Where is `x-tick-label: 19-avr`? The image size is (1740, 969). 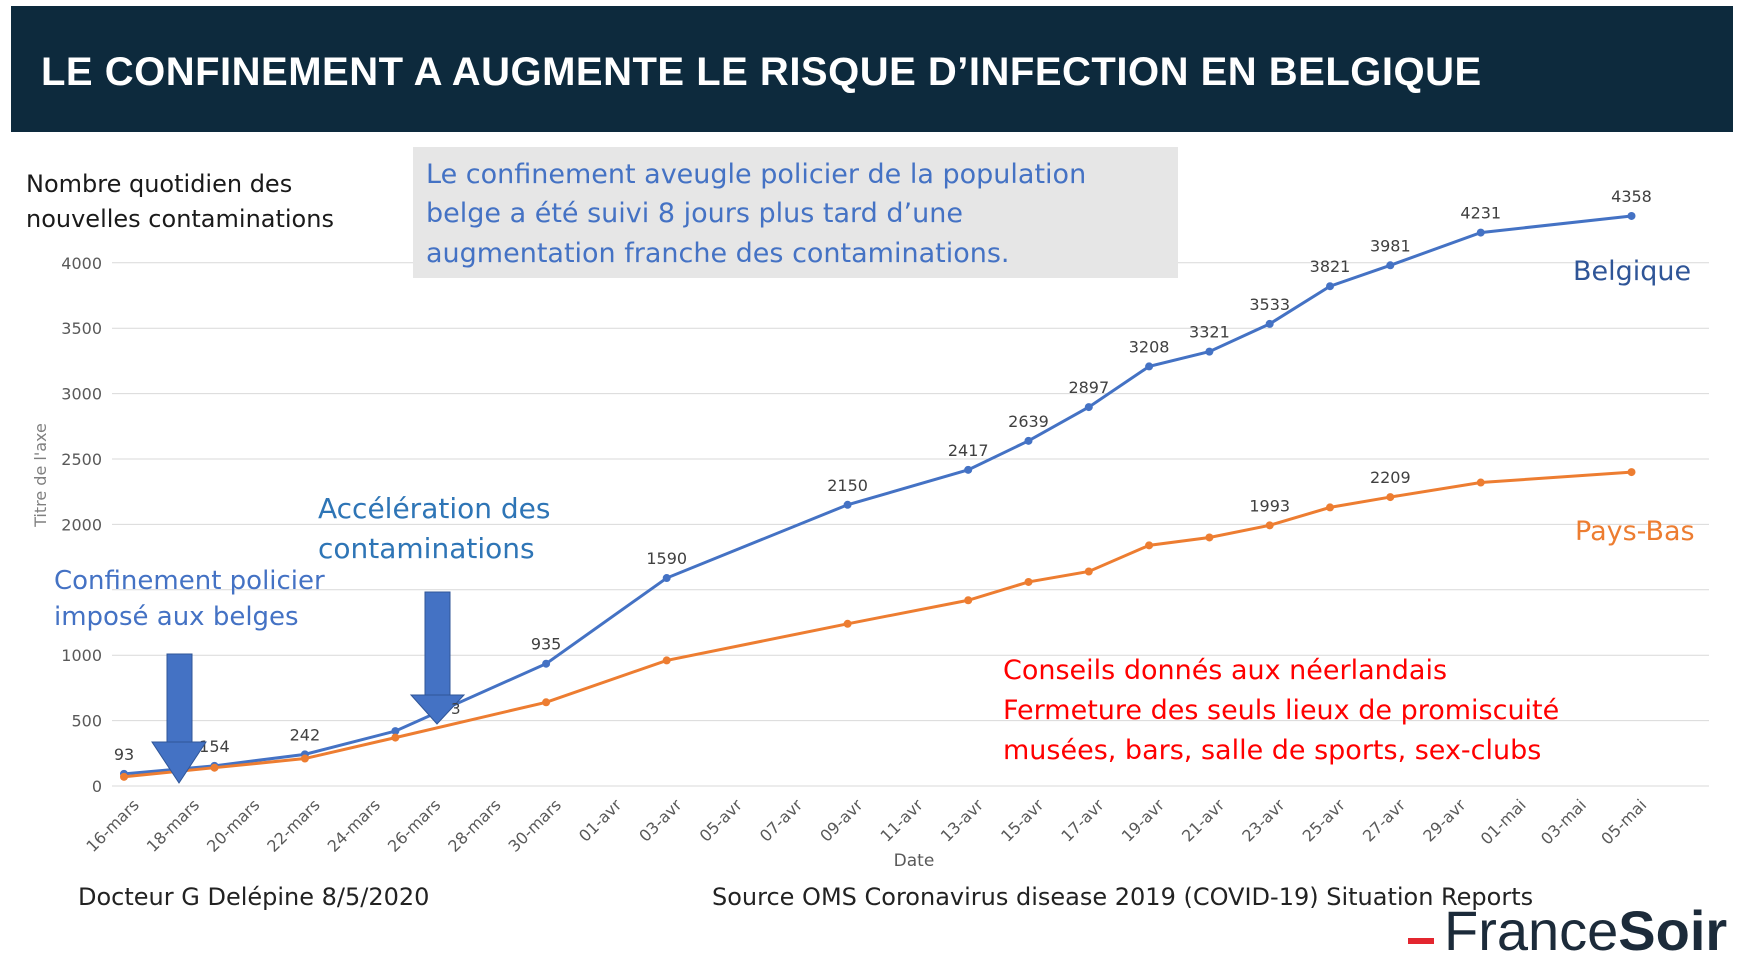
x-tick-label: 19-avr is located at coordinates (1143, 820).